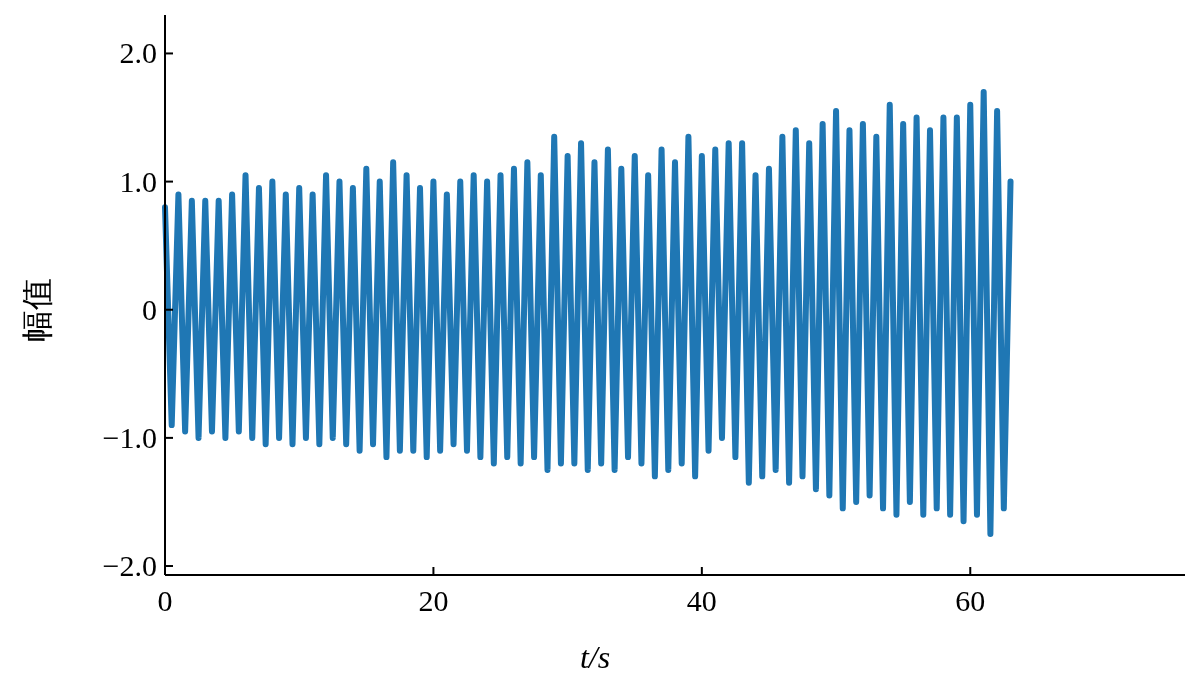 The width and height of the screenshot is (1200, 685). What do you see at coordinates (129, 437) in the screenshot?
I see `y-tick-label: −1.0` at bounding box center [129, 437].